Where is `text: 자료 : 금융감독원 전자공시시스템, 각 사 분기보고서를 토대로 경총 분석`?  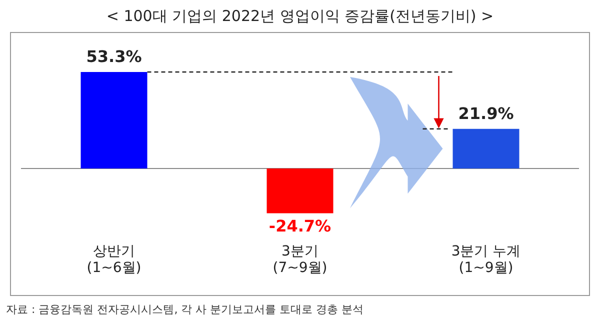
text: 자료 : 금융감독원 전자공시시스템, 각 사 분기보고서를 토대로 경총 분석 is located at coordinates (185, 309).